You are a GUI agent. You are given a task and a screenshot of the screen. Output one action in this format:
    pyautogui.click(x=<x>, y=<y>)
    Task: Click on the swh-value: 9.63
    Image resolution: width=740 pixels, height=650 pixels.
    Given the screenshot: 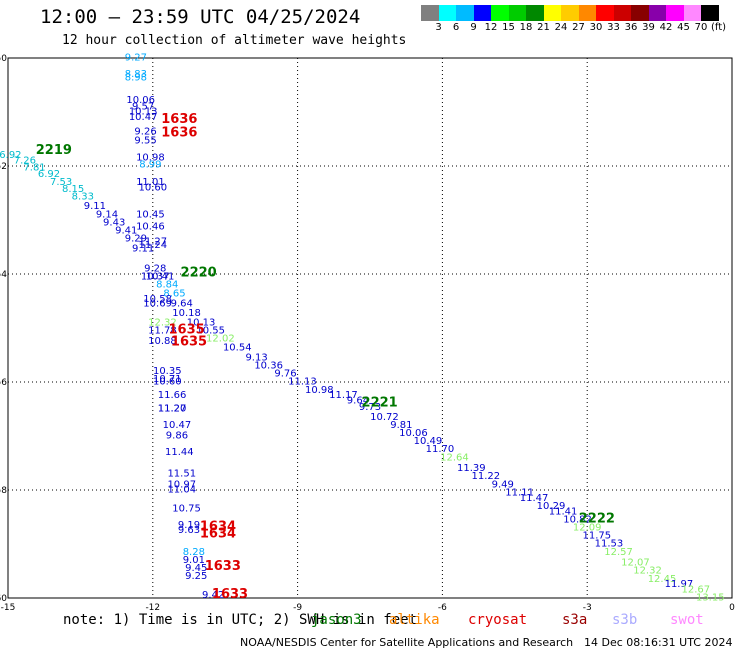 What is the action you would take?
    pyautogui.click(x=189, y=530)
    